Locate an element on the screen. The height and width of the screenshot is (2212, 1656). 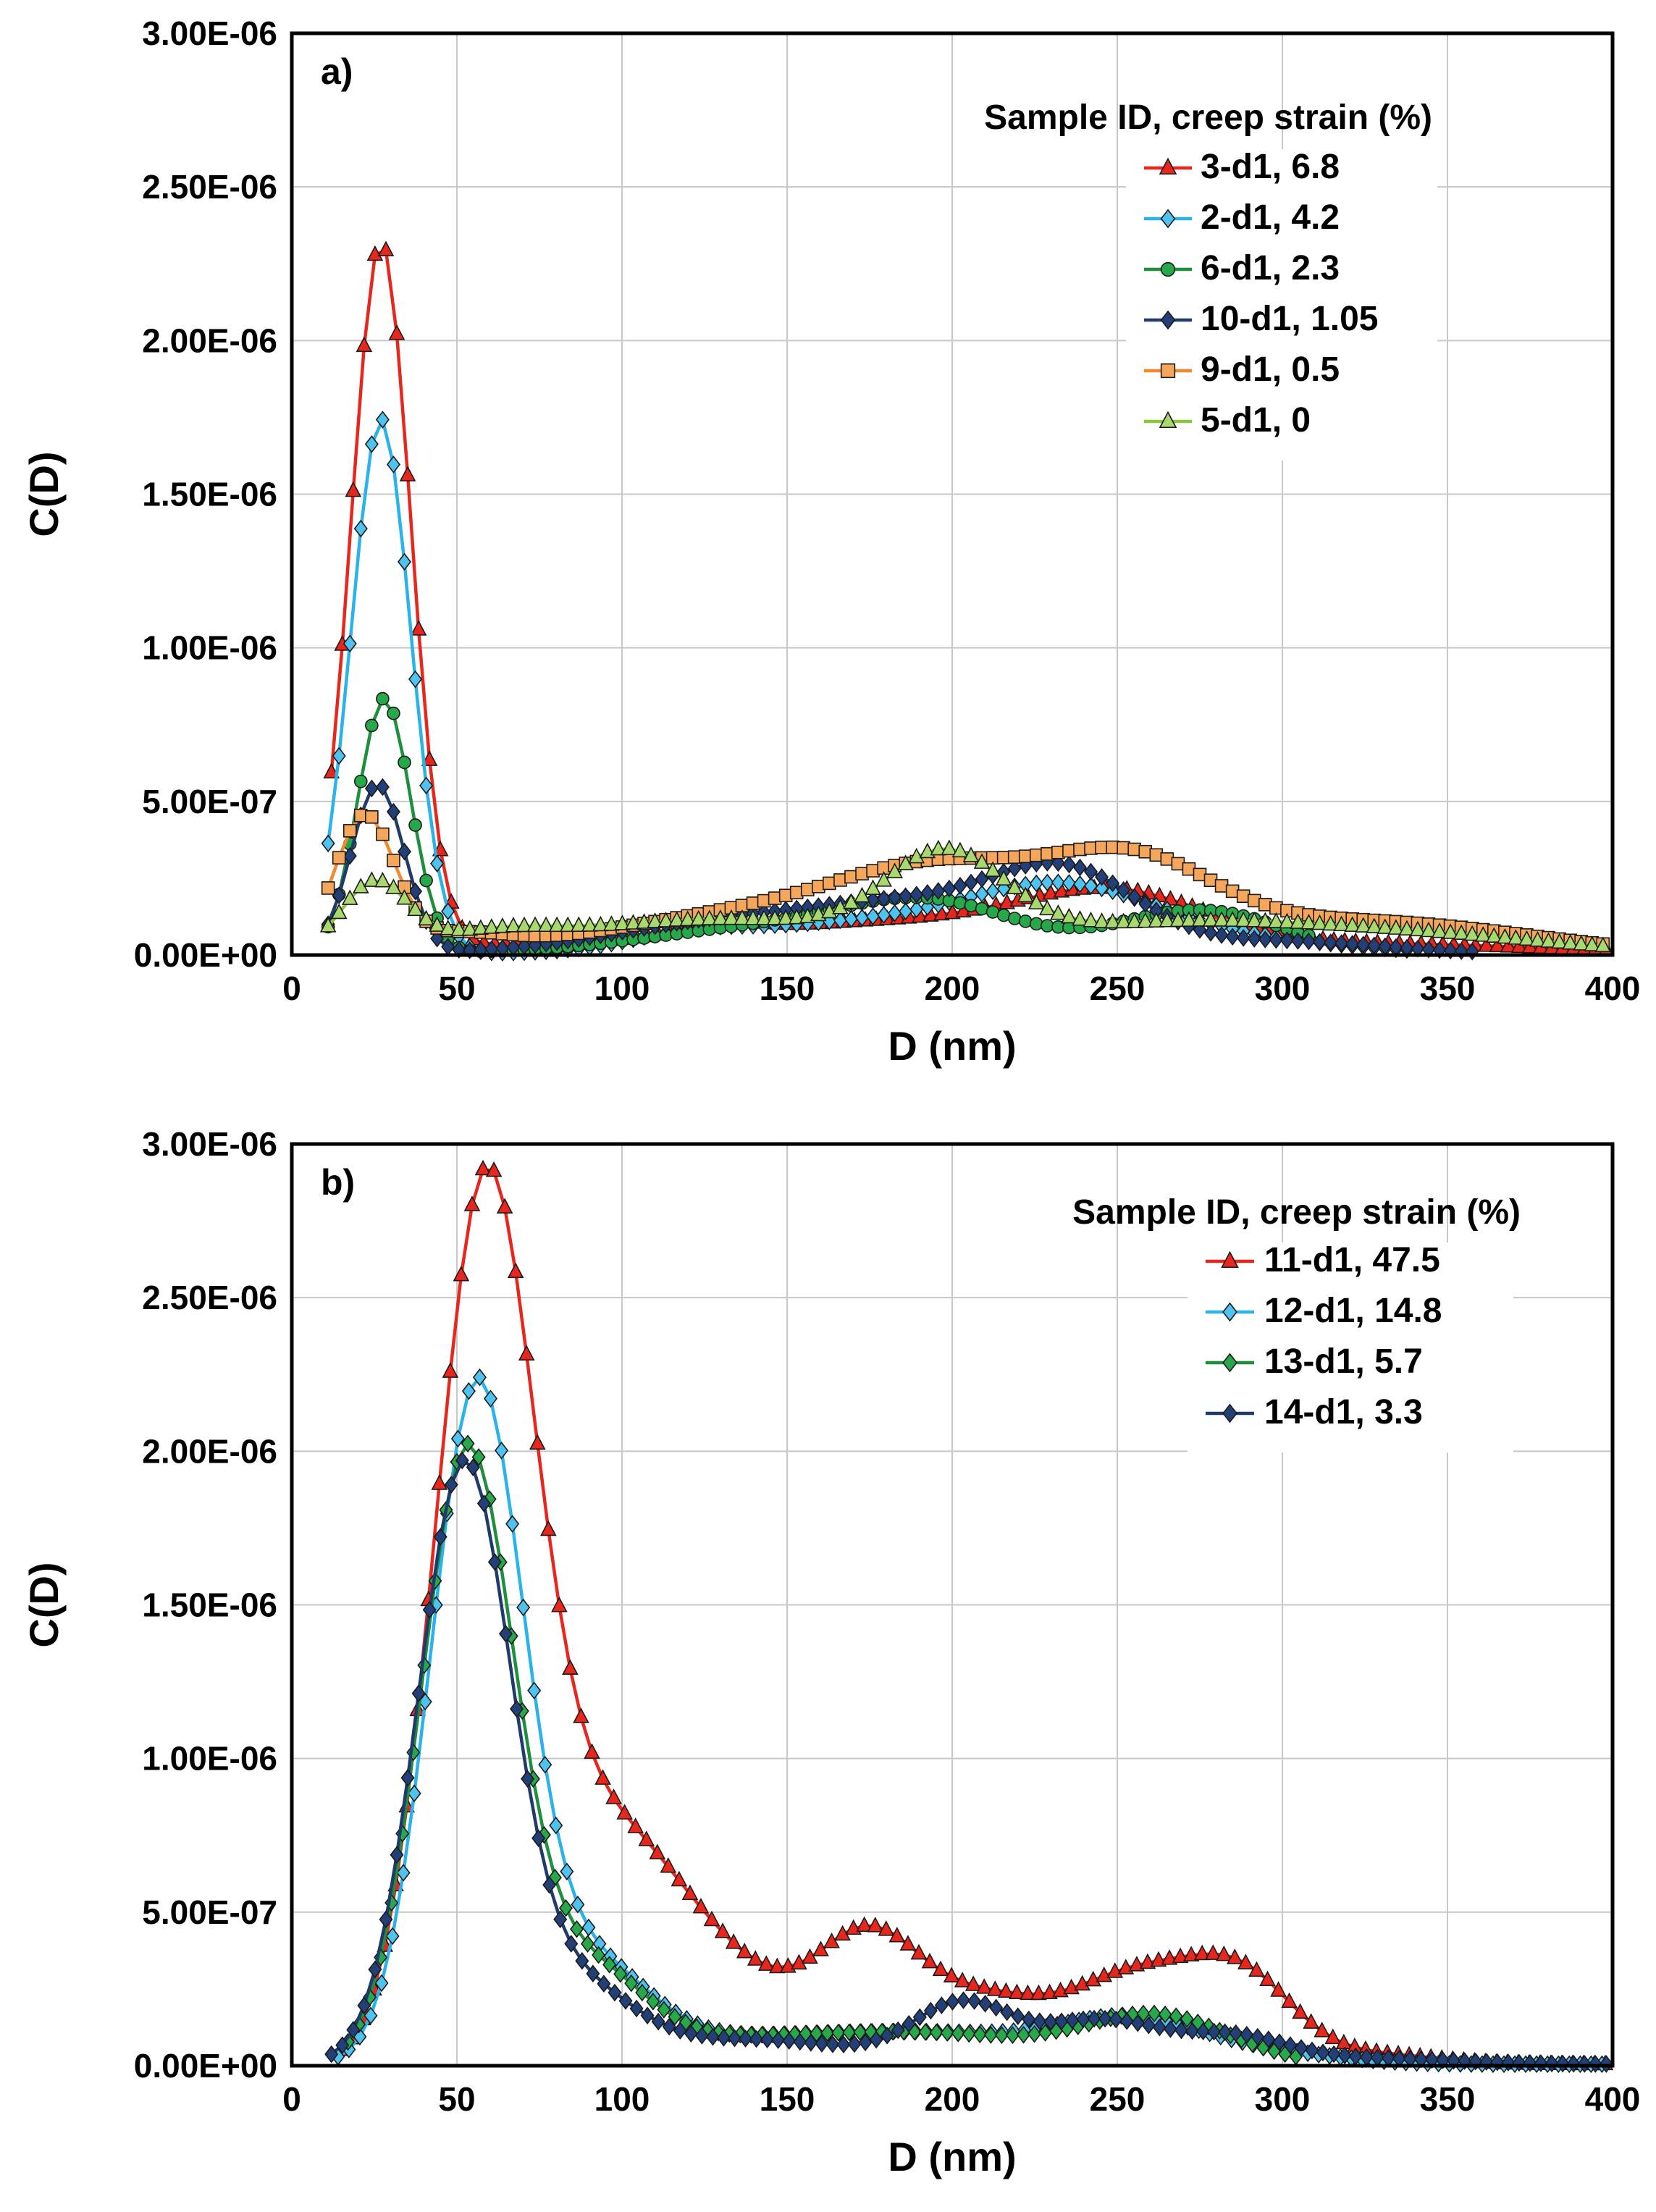
panel-a-legend-item: 2-d1, 4.2 is located at coordinates (1242, 217).